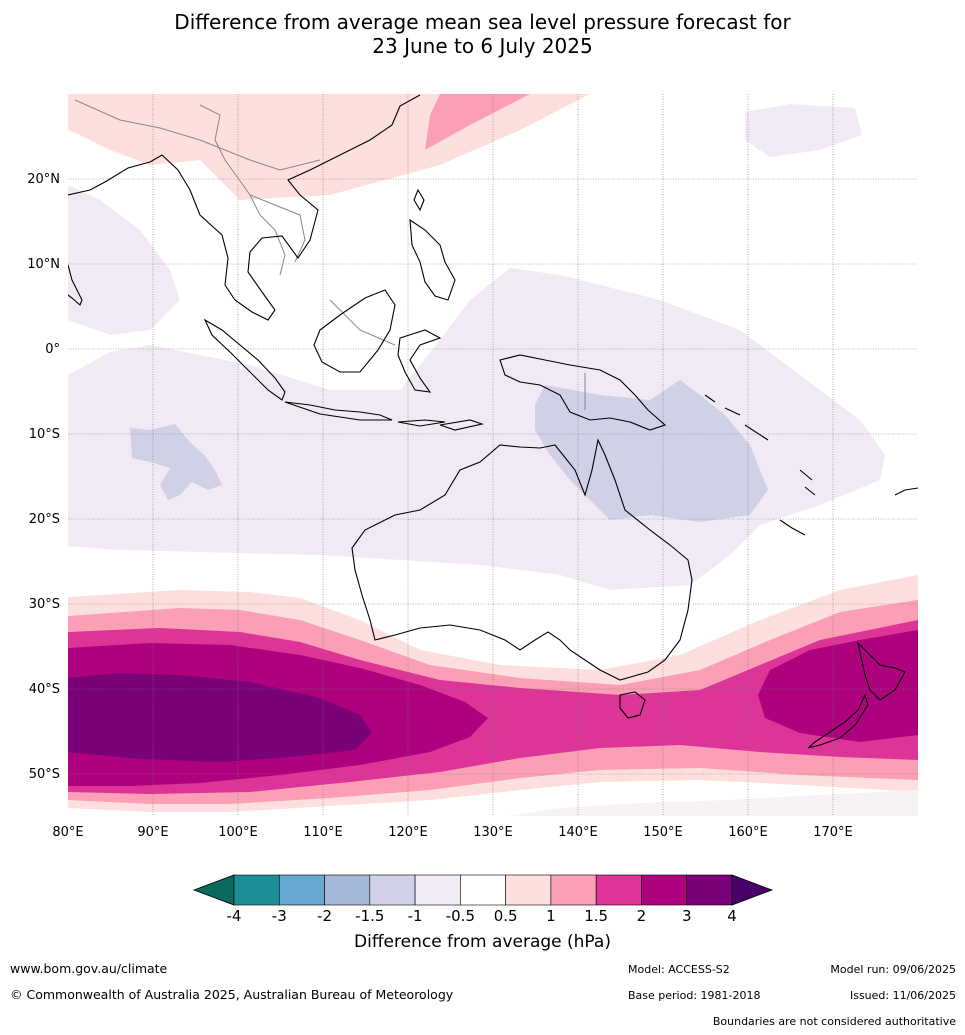  Describe the element at coordinates (234, 916) in the screenshot. I see `colorbar-tick-label: -4` at that location.